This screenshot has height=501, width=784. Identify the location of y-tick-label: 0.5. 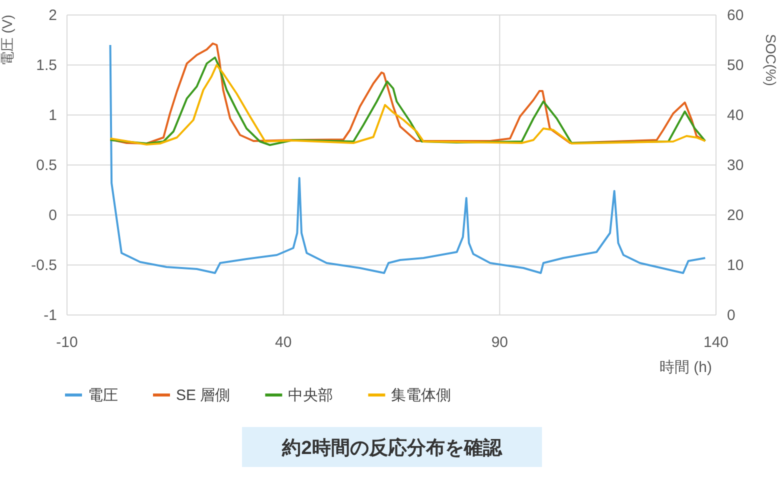
(46, 165).